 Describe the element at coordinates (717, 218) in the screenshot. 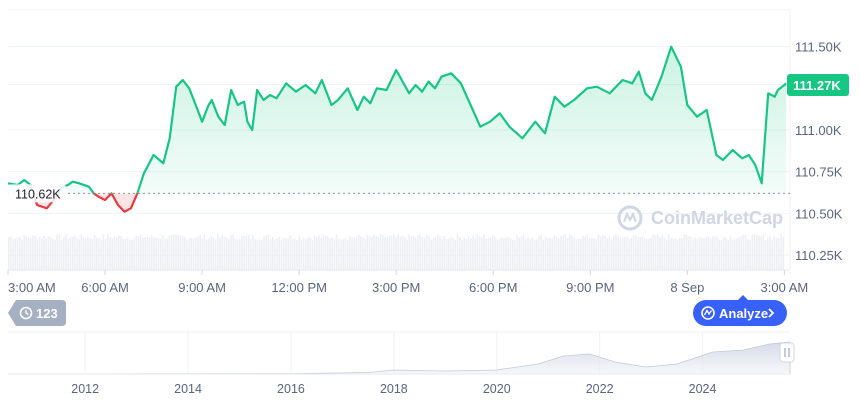

I see `watermark-text: CoinMarketCap` at that location.